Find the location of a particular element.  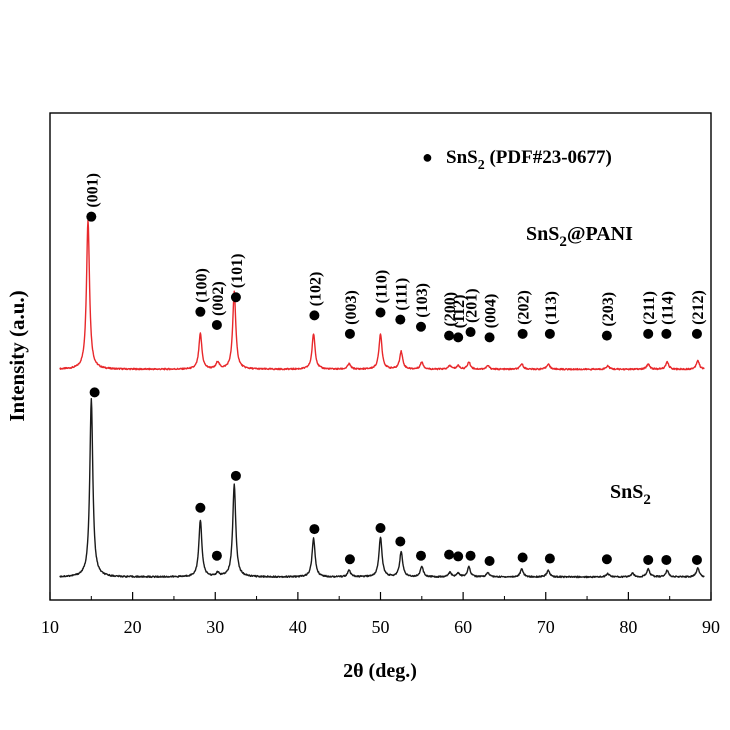

x-tick-label-6: 70 is located at coordinates (546, 627).